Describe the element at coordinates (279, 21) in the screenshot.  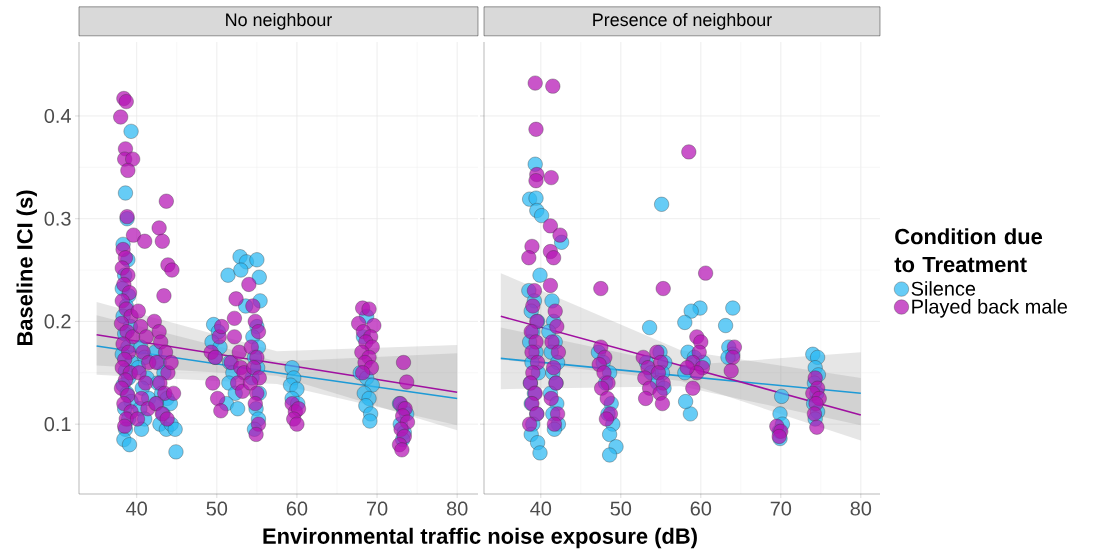
I see `chart-title: No neighbour` at that location.